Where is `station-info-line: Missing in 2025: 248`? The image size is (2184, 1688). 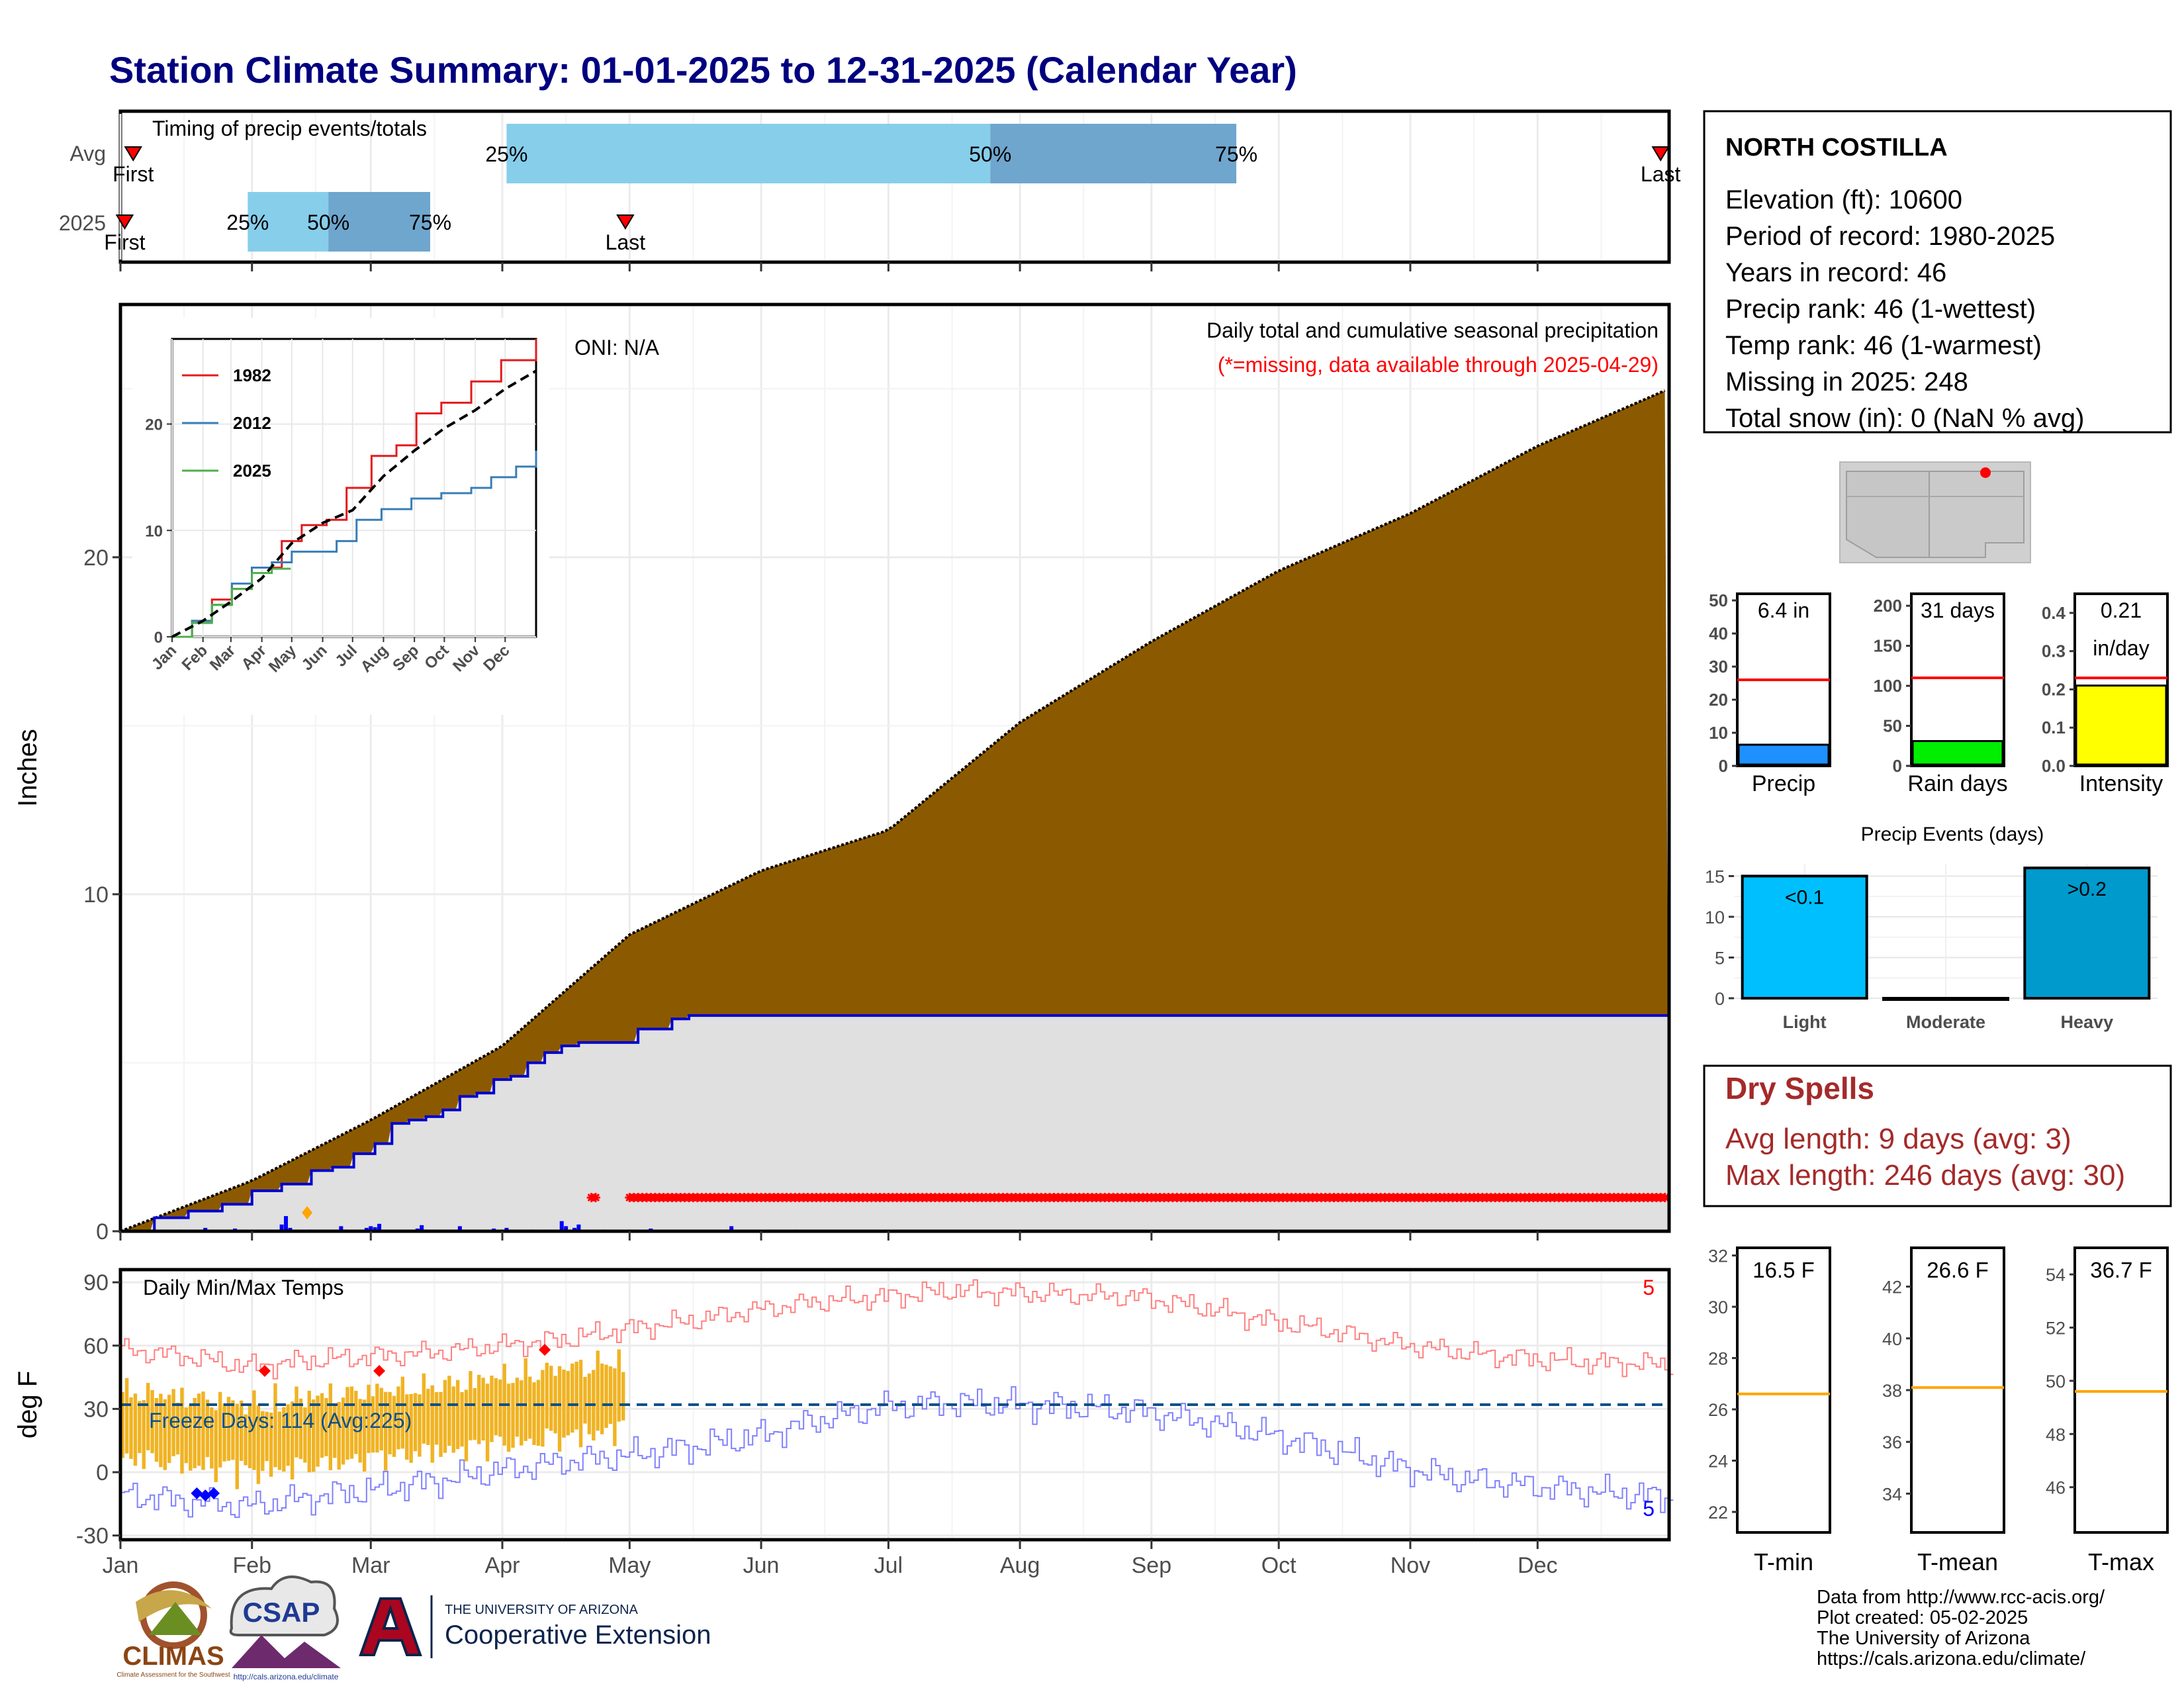
station-info-line: Missing in 2025: 248 is located at coordinates (1846, 382).